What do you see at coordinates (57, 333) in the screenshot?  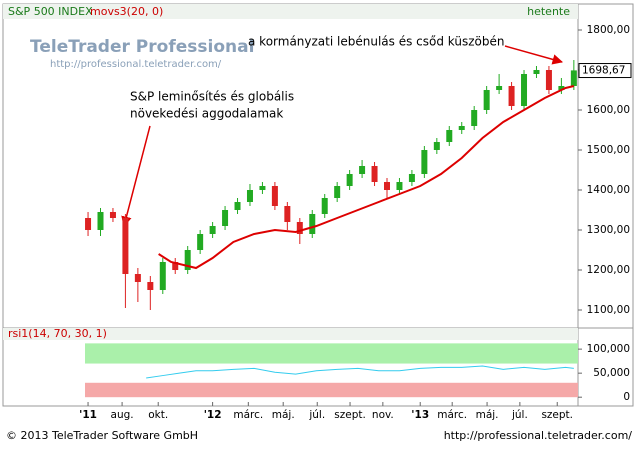 I see `rsi-title: rsi1(14, 70, 30, 1)` at bounding box center [57, 333].